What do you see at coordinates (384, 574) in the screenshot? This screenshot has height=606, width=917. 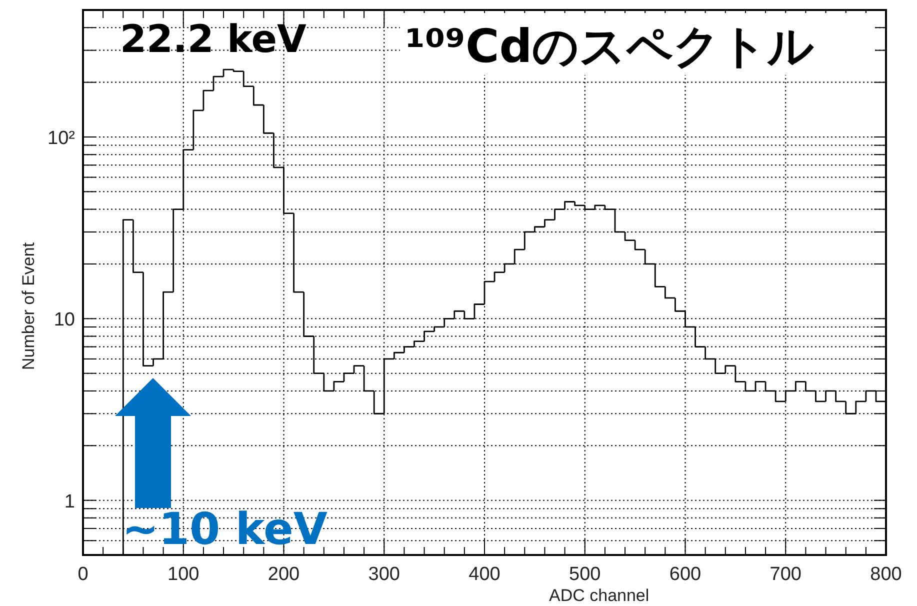 I see `x-tick-label: 300` at bounding box center [384, 574].